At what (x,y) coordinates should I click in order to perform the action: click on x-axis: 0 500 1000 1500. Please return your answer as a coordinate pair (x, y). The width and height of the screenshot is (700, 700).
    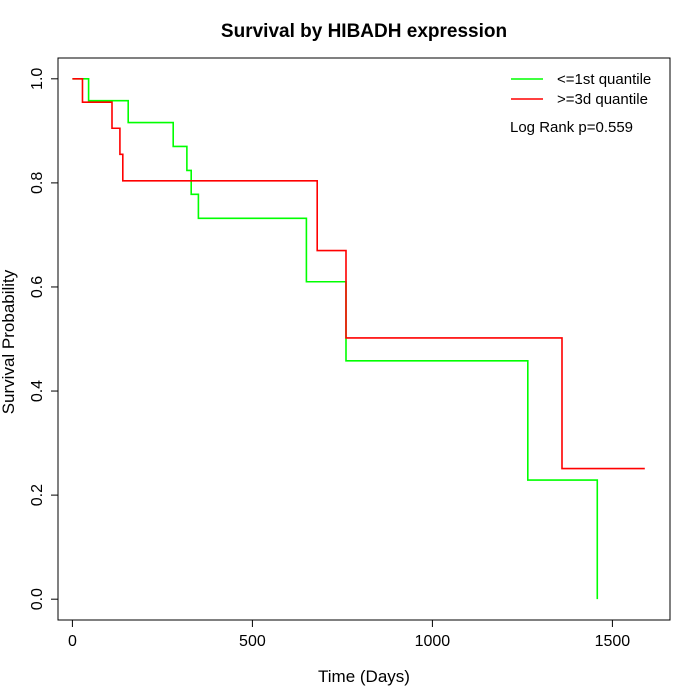
    Looking at the image, I should click on (349, 634).